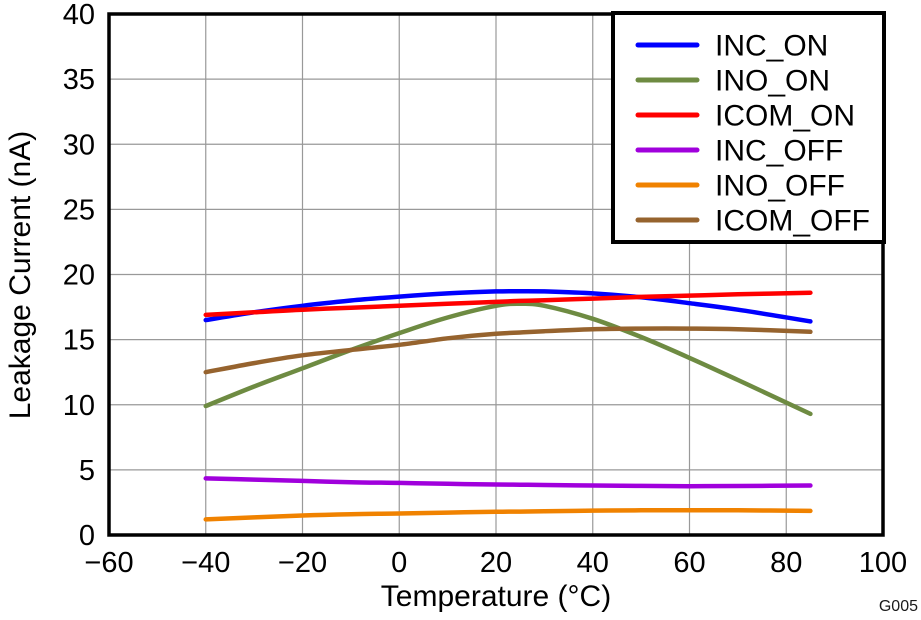  What do you see at coordinates (779, 151) in the screenshot?
I see `legend-label-INC_OFF: INC_OFF` at bounding box center [779, 151].